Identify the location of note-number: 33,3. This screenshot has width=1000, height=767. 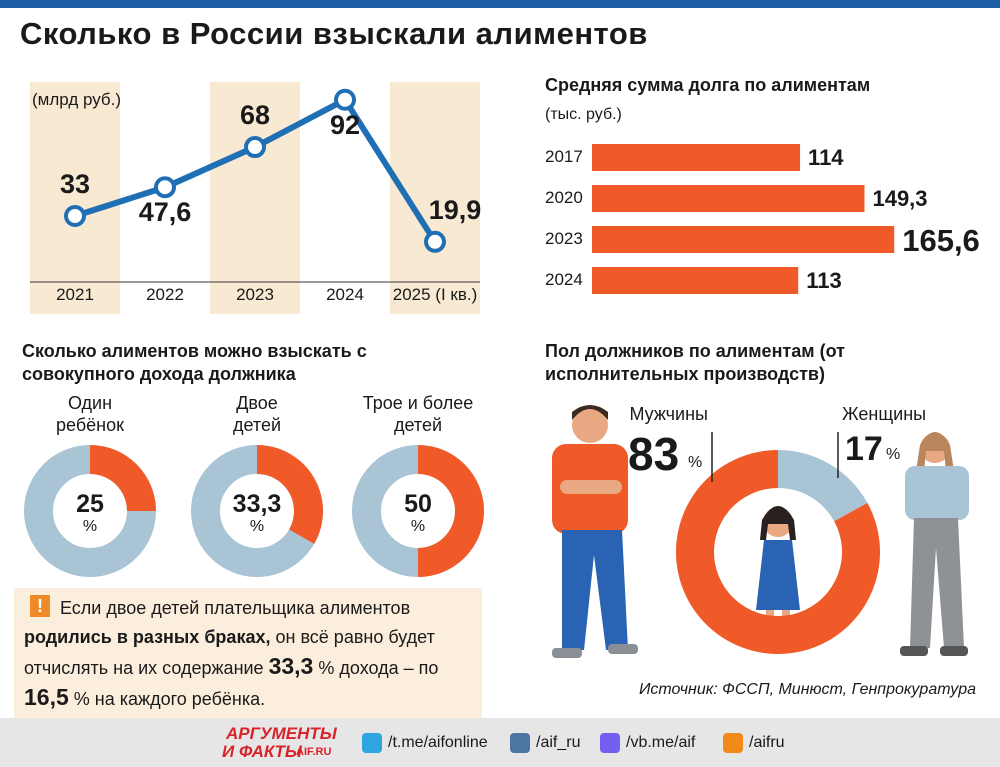
(291, 666).